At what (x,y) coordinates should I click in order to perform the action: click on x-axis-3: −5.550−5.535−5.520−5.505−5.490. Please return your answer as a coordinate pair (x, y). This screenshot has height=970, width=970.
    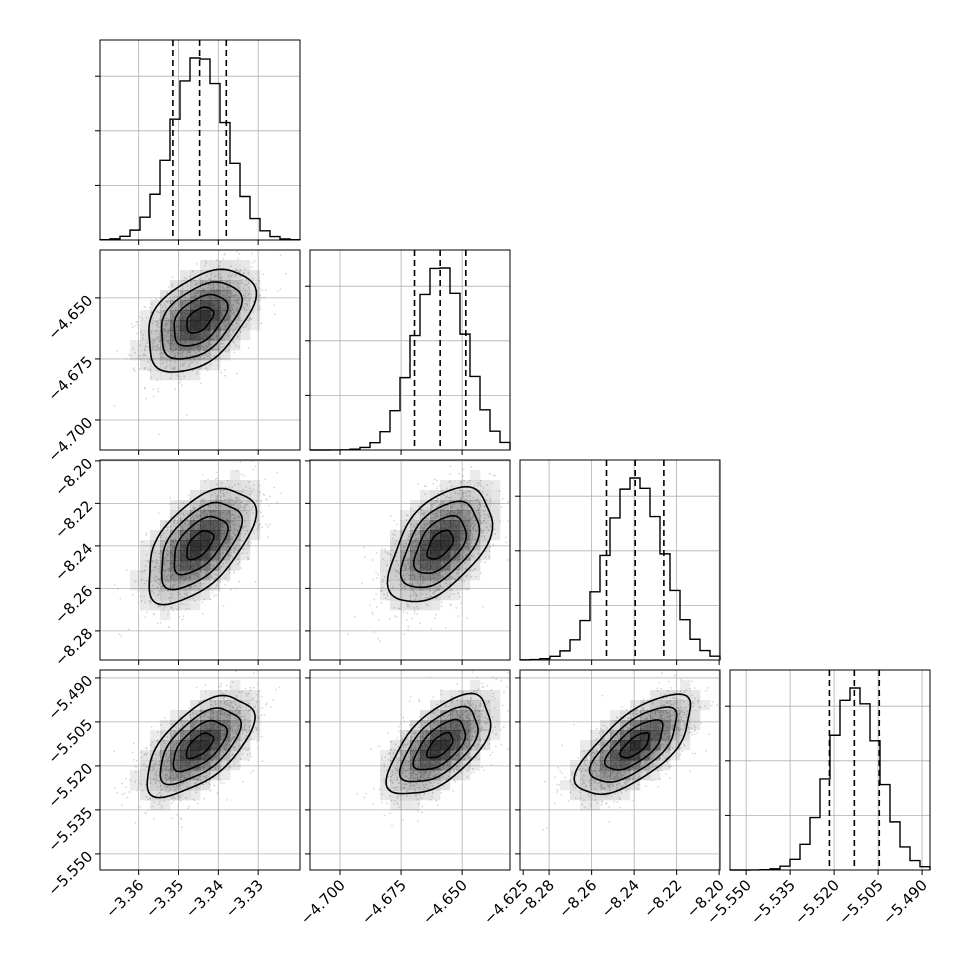
    Looking at the image, I should click on (817, 899).